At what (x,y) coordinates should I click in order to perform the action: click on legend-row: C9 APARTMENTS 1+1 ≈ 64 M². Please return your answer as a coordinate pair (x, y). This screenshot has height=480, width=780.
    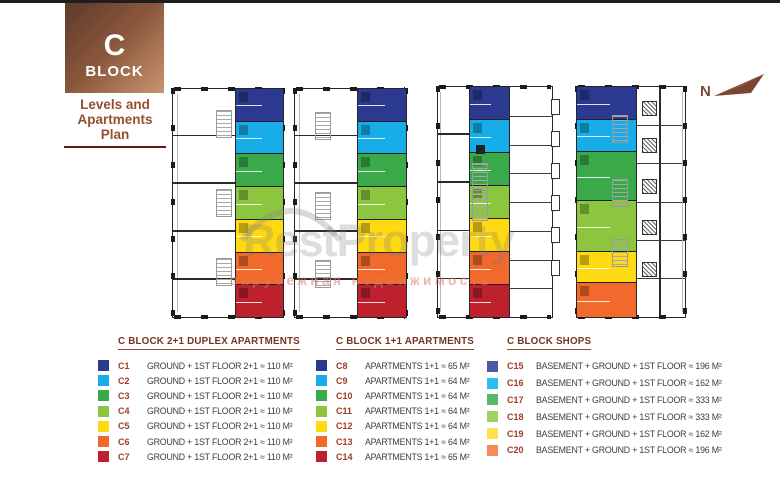
    Looking at the image, I should click on (395, 380).